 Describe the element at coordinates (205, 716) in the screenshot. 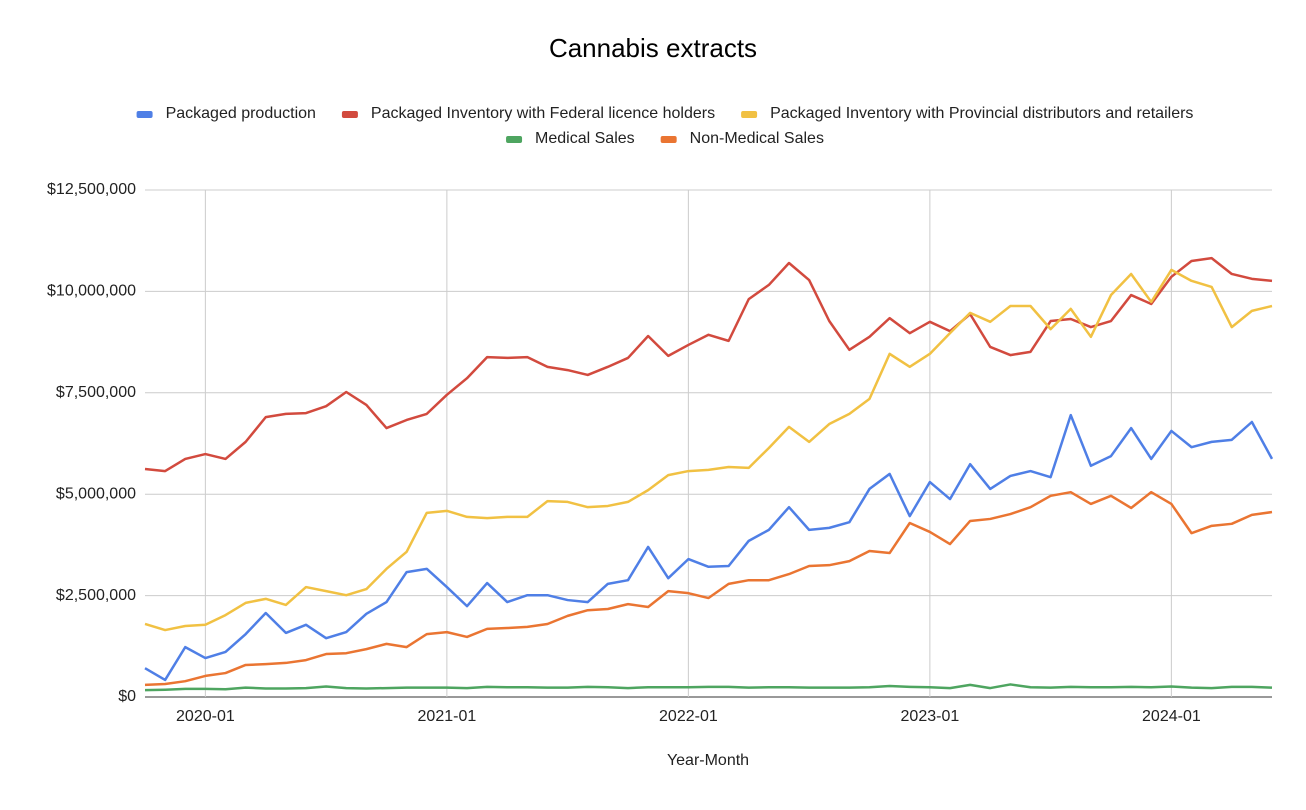

I see `x-tick-label: 2020-01` at that location.